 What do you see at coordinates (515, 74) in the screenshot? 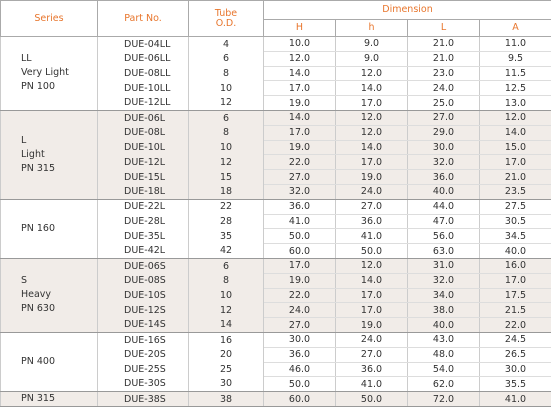
I see `cell: 11.5` at bounding box center [515, 74].